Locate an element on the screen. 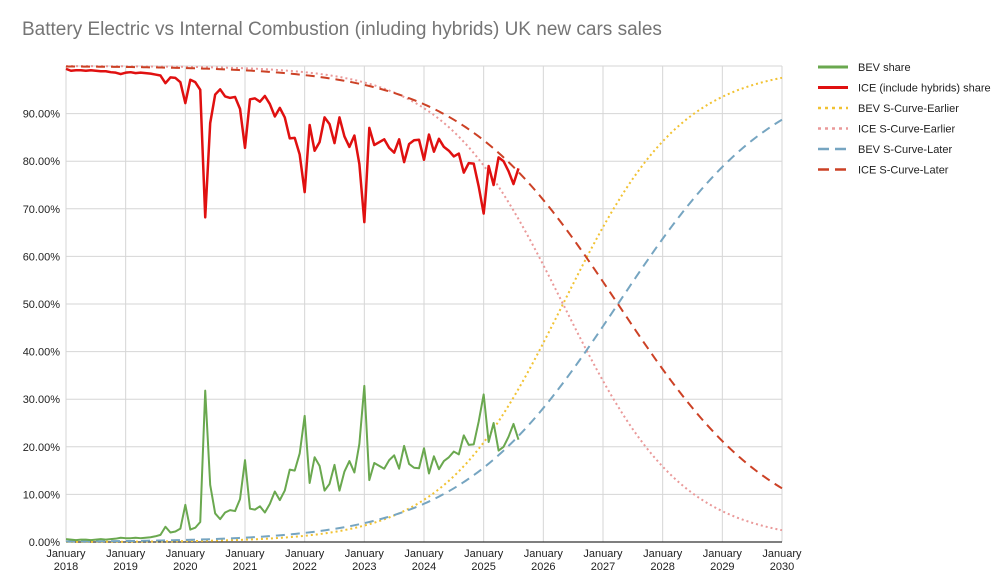 The height and width of the screenshot is (580, 1000). y-tick-label: 90.00% is located at coordinates (42, 115).